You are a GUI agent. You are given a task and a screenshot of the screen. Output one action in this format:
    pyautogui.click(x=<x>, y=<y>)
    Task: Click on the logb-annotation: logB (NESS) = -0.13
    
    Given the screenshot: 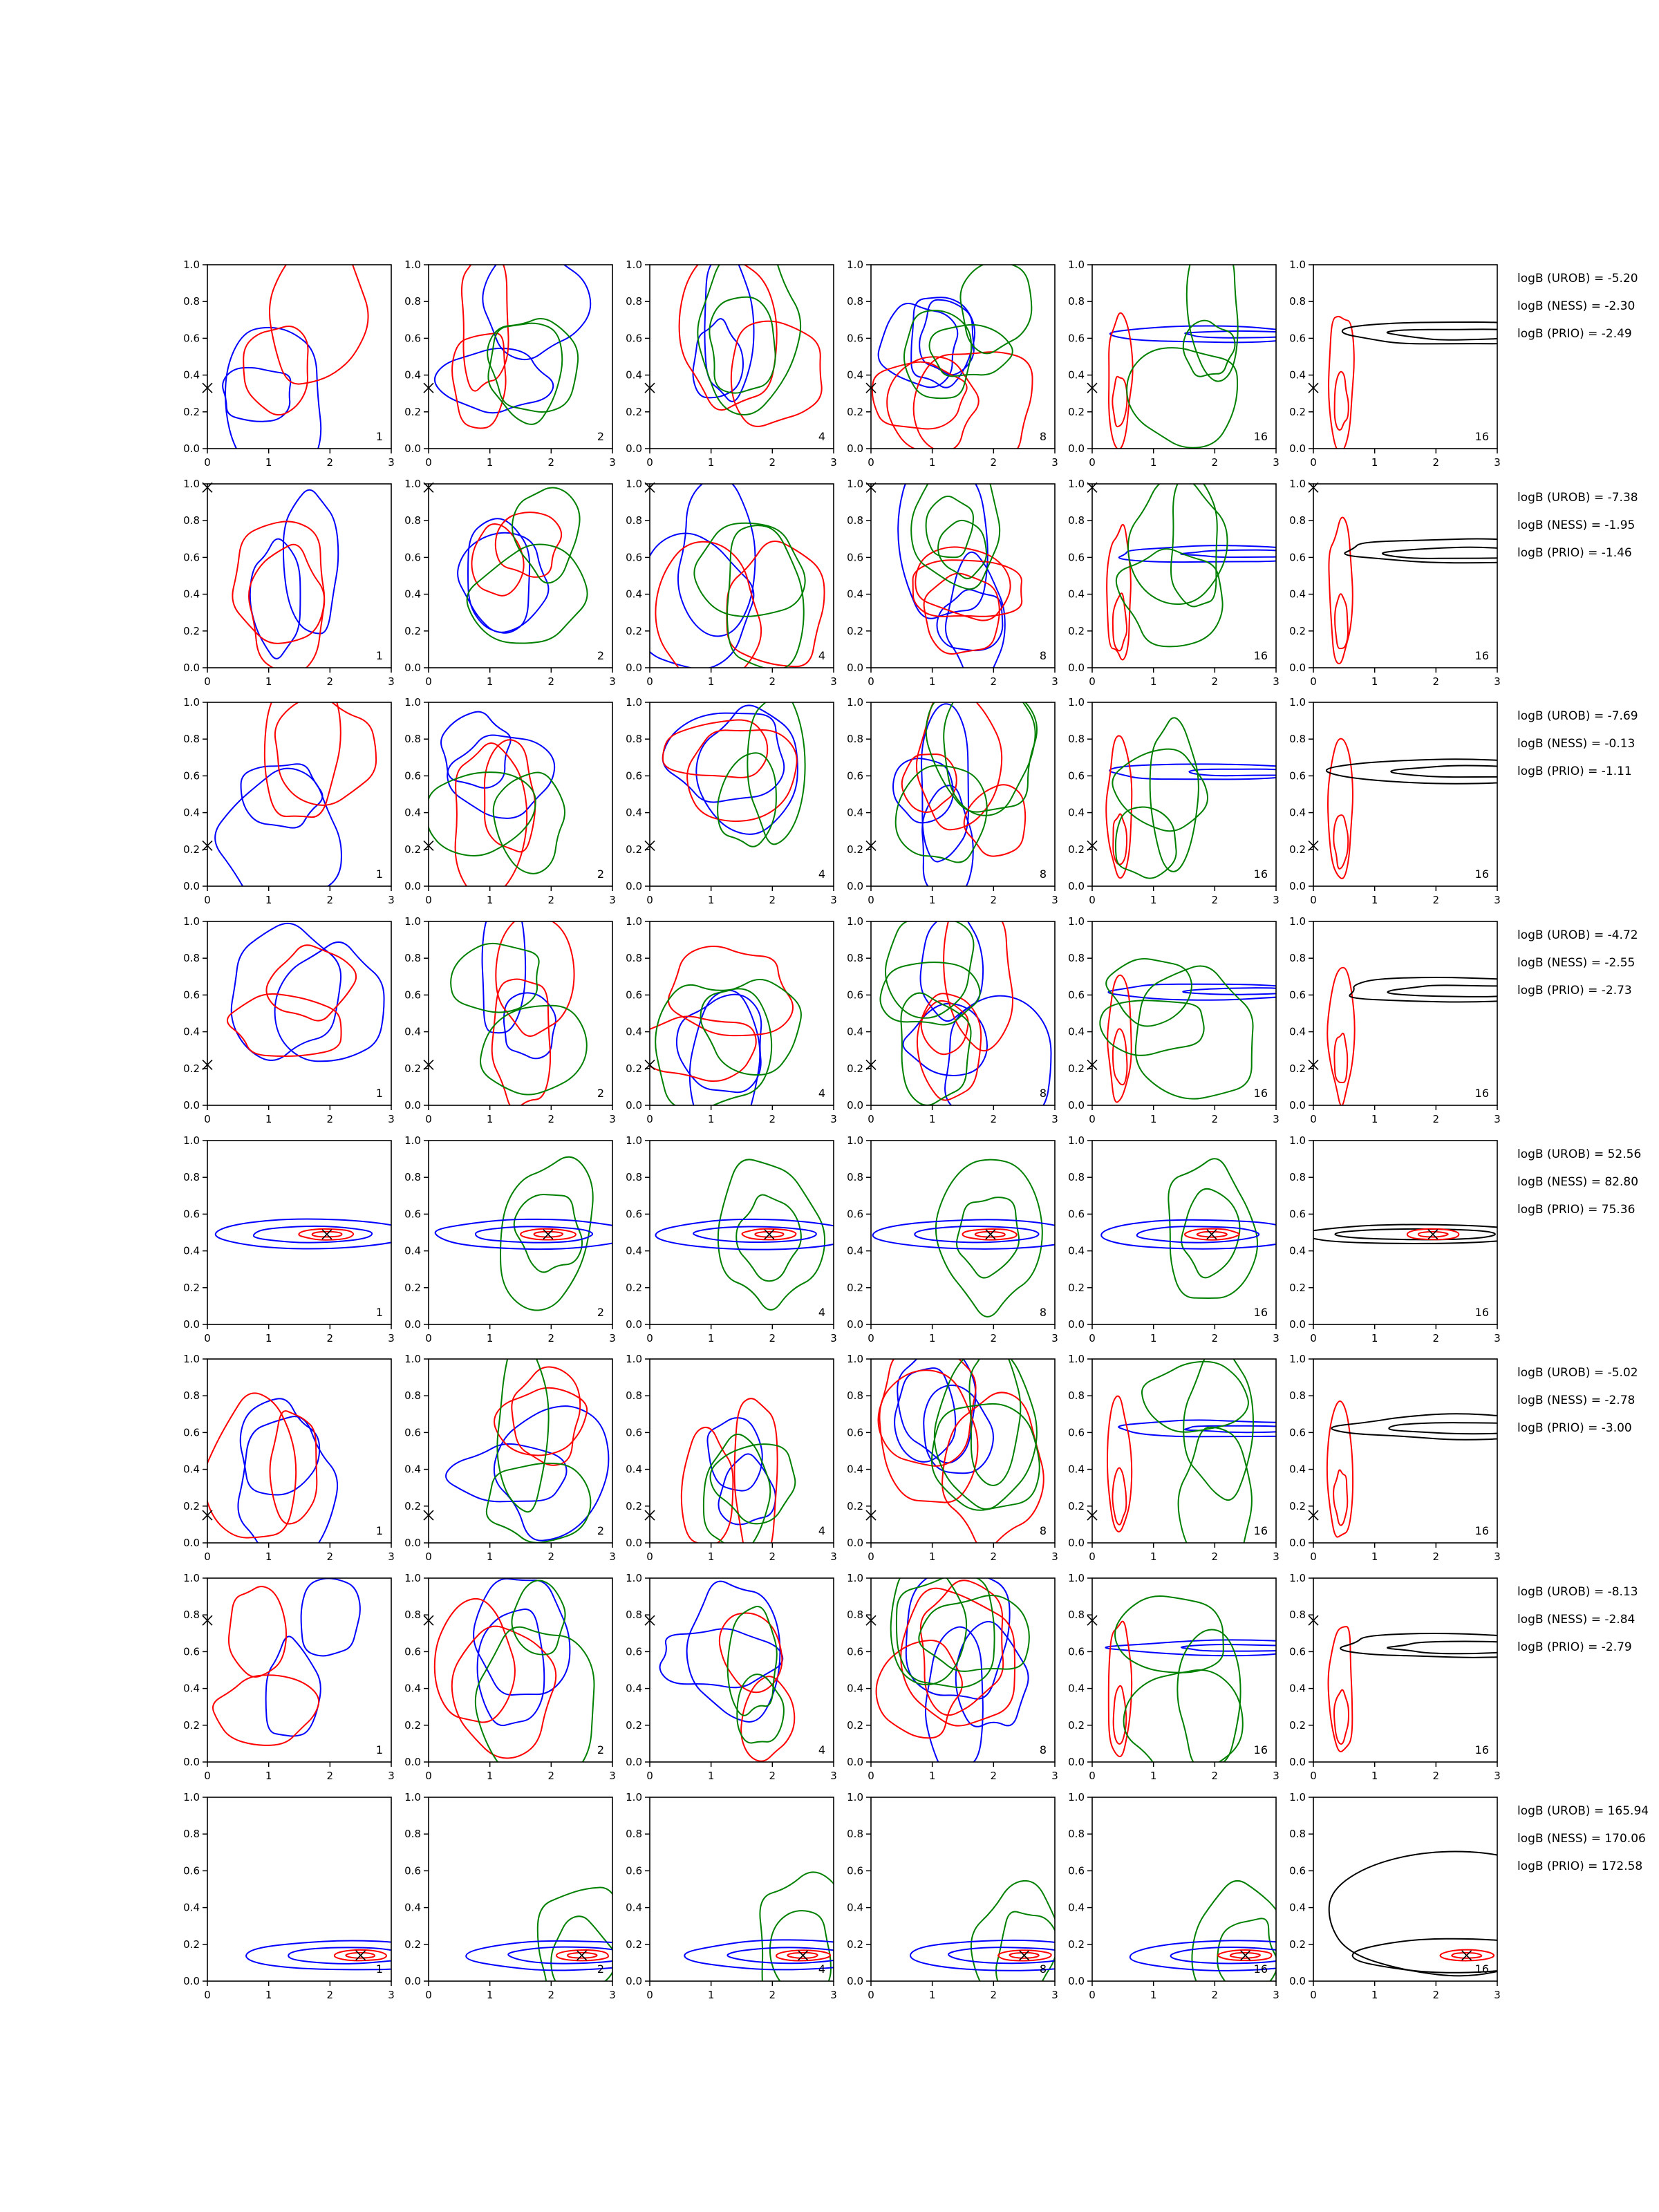 What is the action you would take?
    pyautogui.click(x=1576, y=744)
    